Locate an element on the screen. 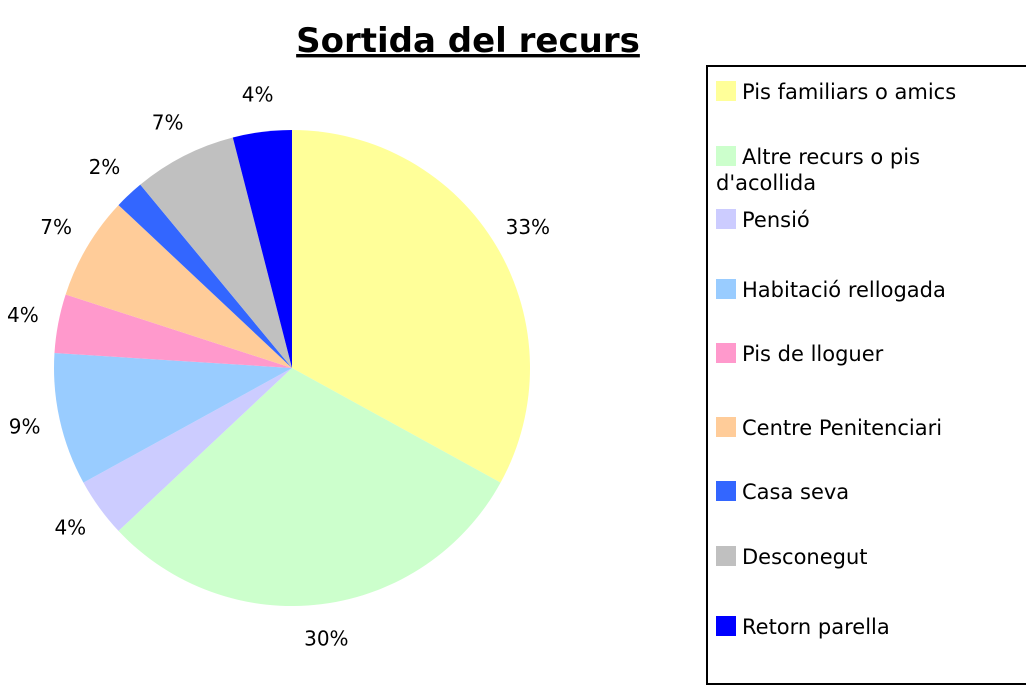 The height and width of the screenshot is (685, 1026). legend-item: Retorn parella is located at coordinates (866, 627).